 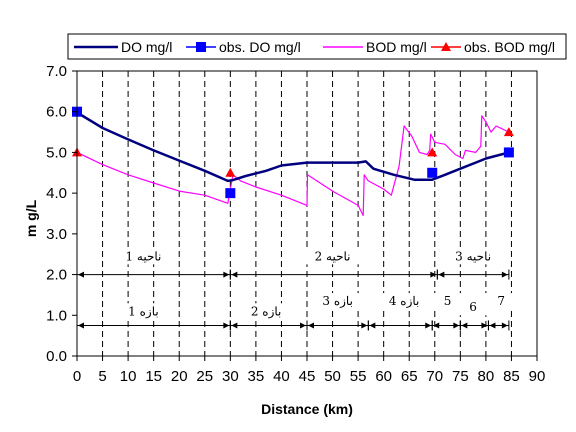 What do you see at coordinates (260, 47) in the screenshot?
I see `legend-label-2: obs. DO mg/l` at bounding box center [260, 47].